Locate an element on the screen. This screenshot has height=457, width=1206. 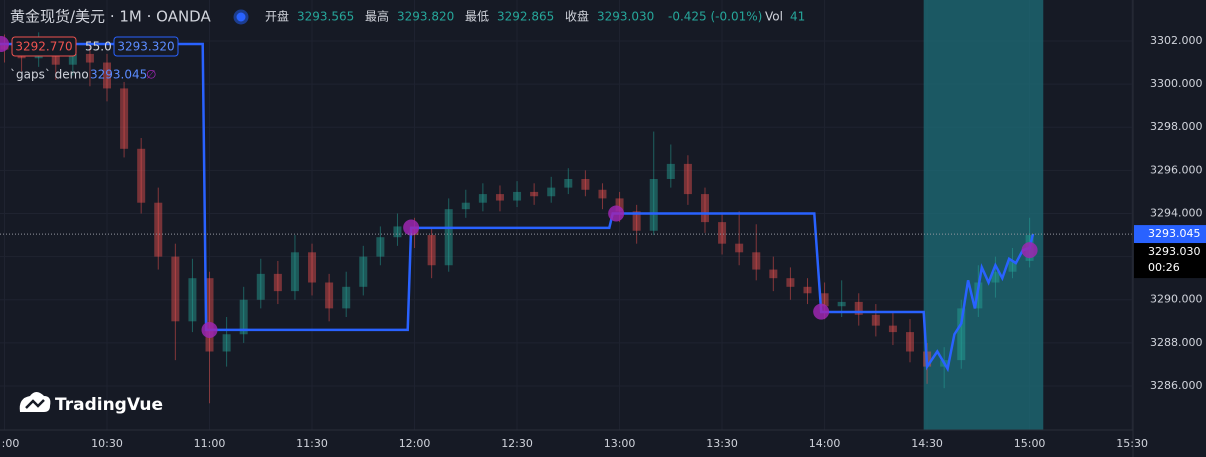
price-labels: 3293.045 3293.030 00:26 is located at coordinates (1170, 252).